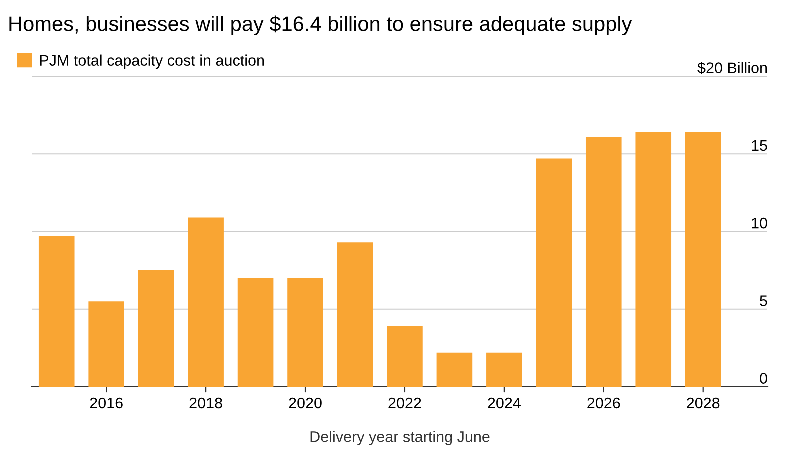 Image resolution: width=800 pixels, height=450 pixels. Describe the element at coordinates (703, 403) in the screenshot. I see `x-tick-label: 2028` at that location.